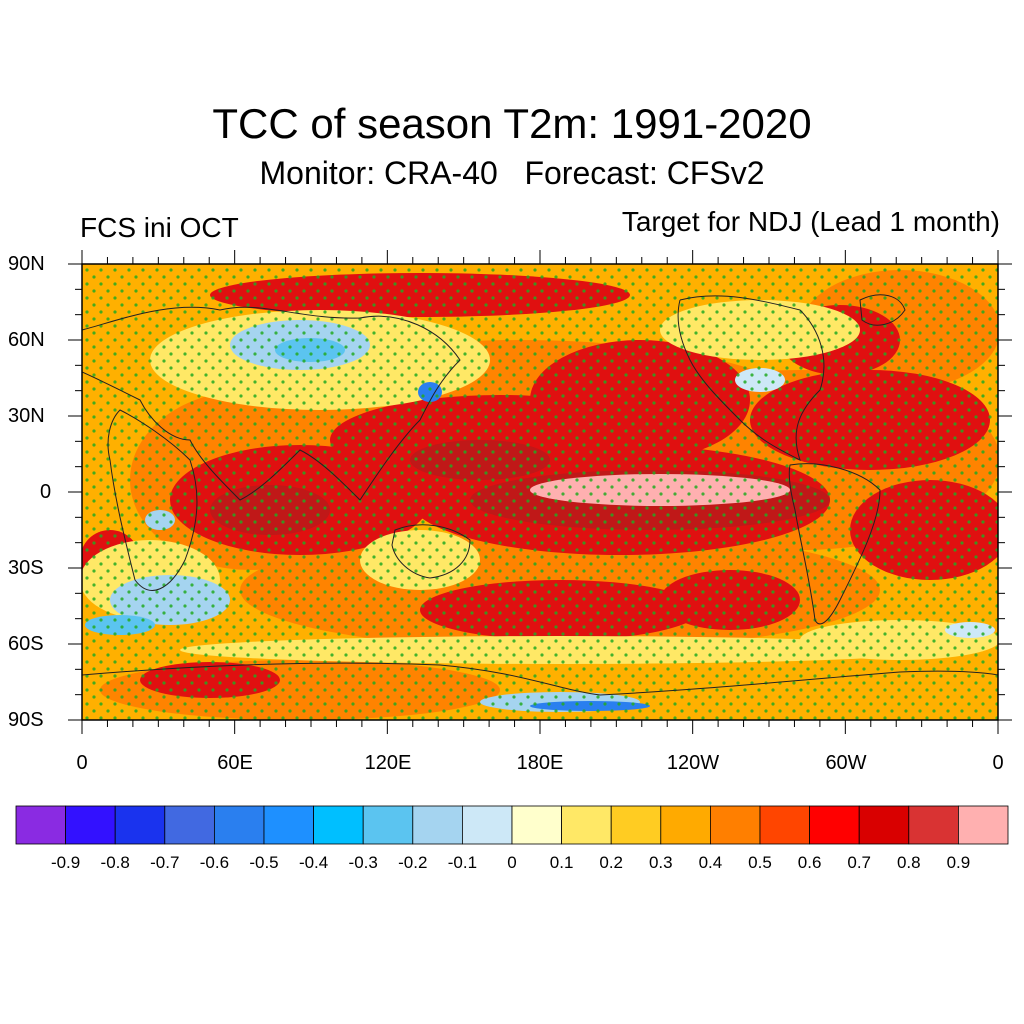 The image size is (1024, 1024). Describe the element at coordinates (540, 763) in the screenshot. I see `lon-label: 180E` at that location.